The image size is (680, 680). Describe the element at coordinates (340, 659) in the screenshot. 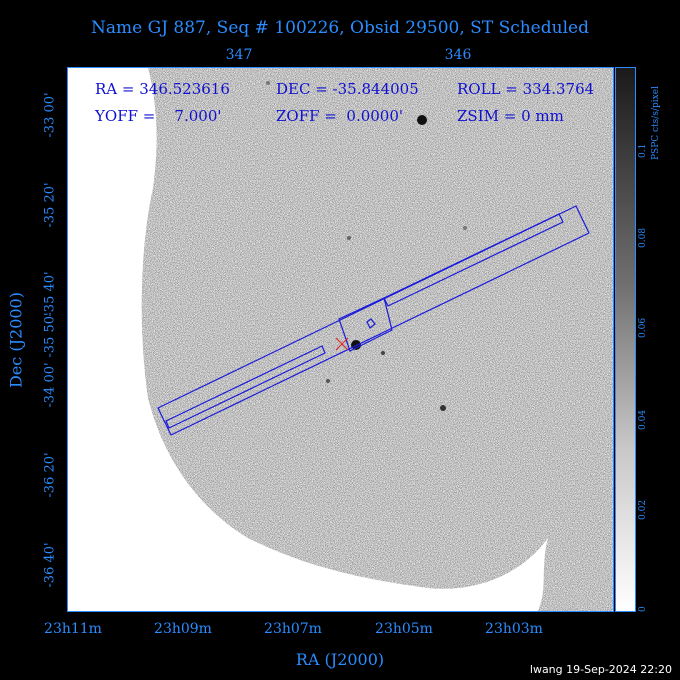

I see `x-axis-label: RA (J2000)` at that location.